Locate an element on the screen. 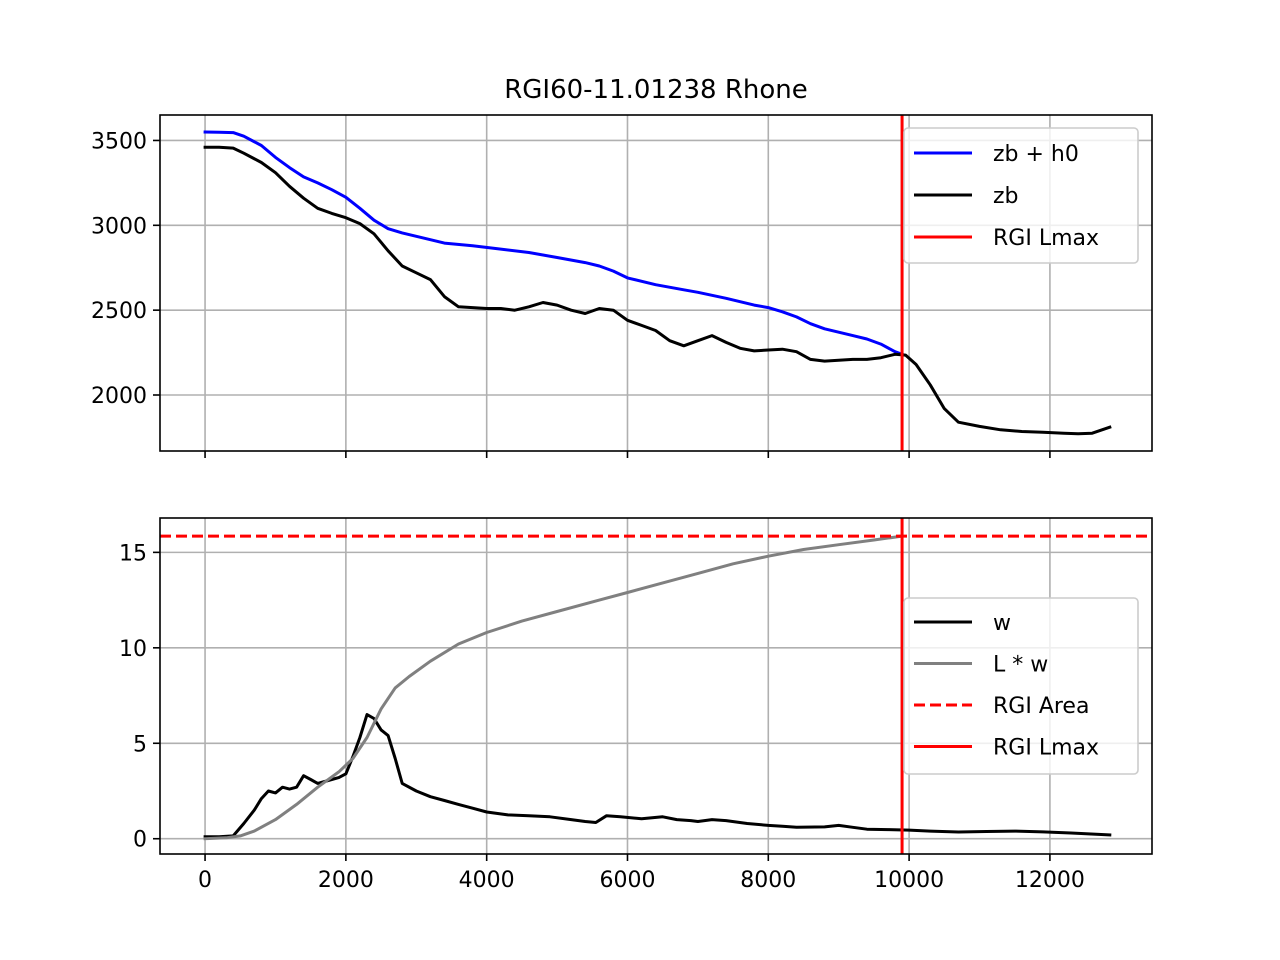 This screenshot has height=960, width=1280. x-tick-label: 0 is located at coordinates (205, 880).